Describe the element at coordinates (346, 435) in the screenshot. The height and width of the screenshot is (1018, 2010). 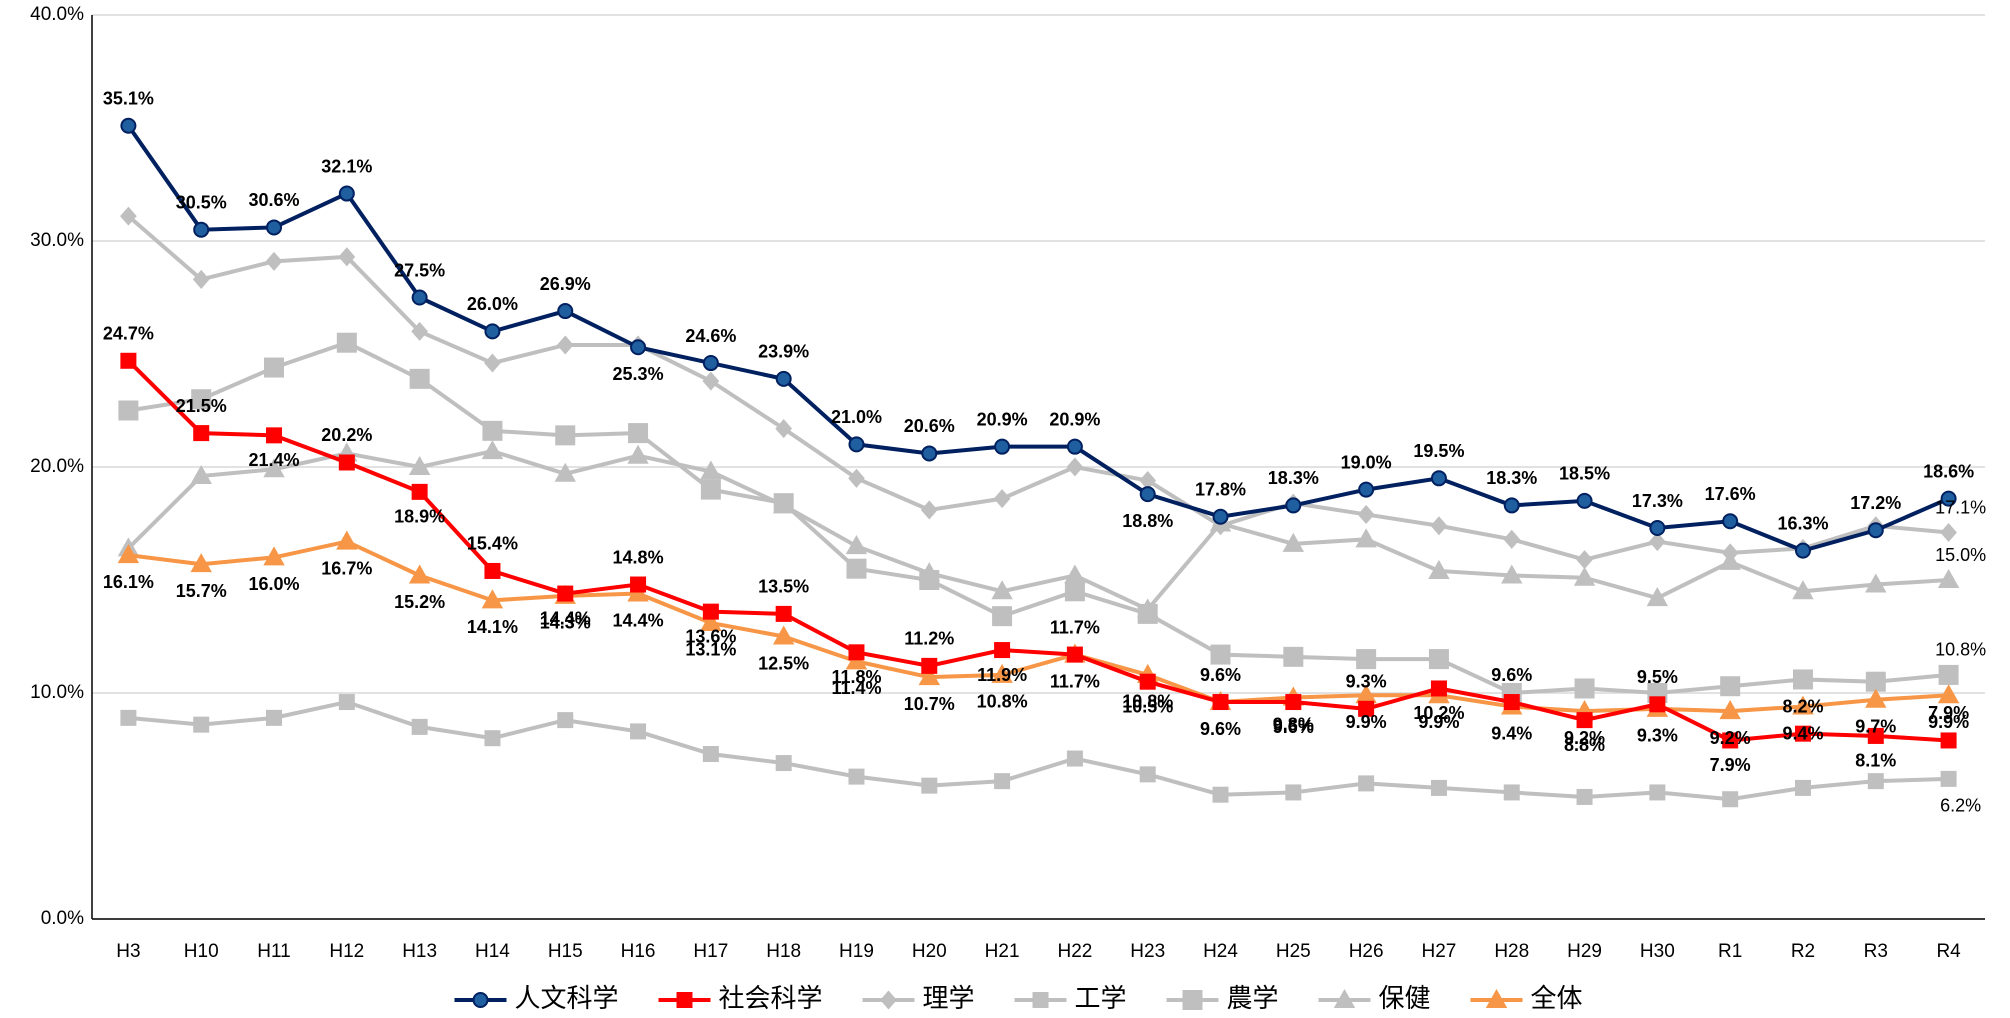
I see `data-label: 20.2%` at that location.